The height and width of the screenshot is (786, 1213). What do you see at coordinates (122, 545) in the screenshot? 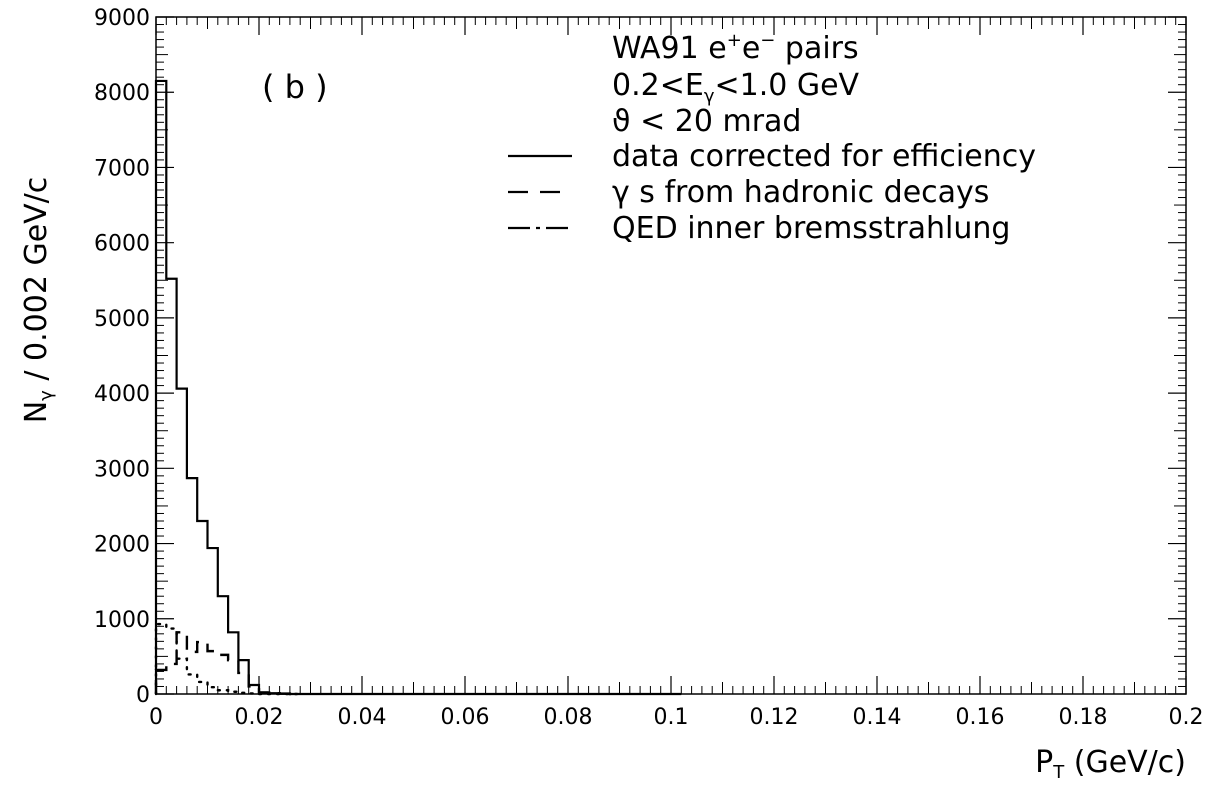
I see `y-tick-label: 2000` at bounding box center [122, 545].